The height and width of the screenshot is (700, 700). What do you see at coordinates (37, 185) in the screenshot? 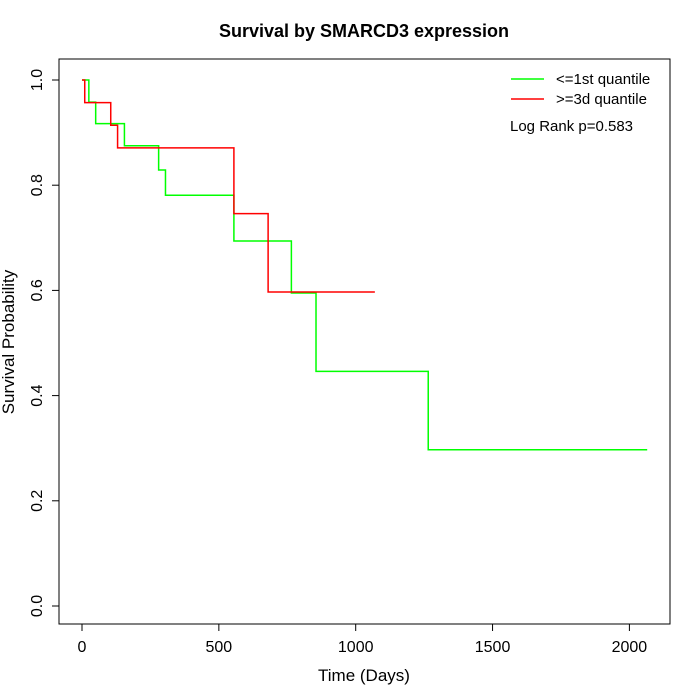
I see `y-tick-label: 0.8` at bounding box center [37, 185].